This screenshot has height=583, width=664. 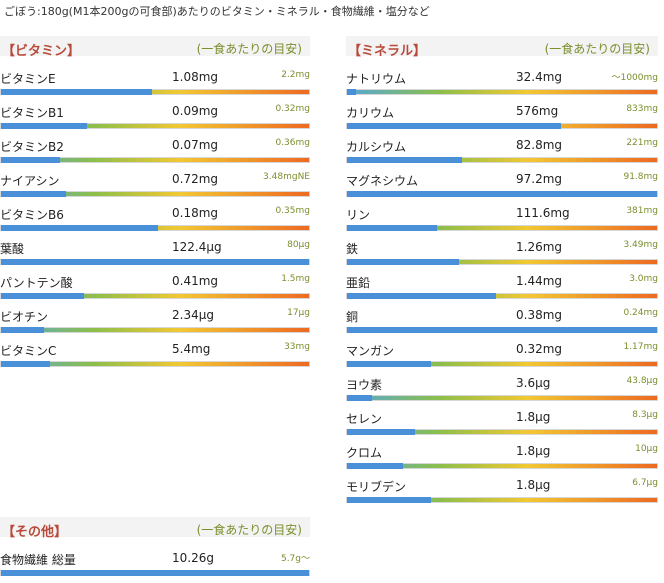 I want to click on nutrient-name: 銅, so click(x=352, y=317).